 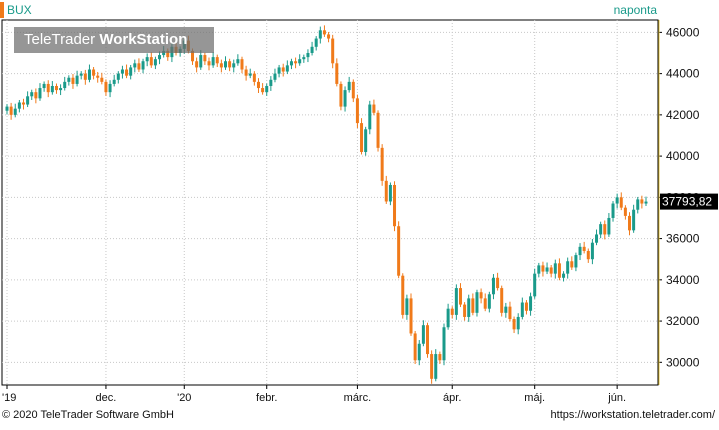 I want to click on y-tick-label: 44000, so click(x=683, y=74).